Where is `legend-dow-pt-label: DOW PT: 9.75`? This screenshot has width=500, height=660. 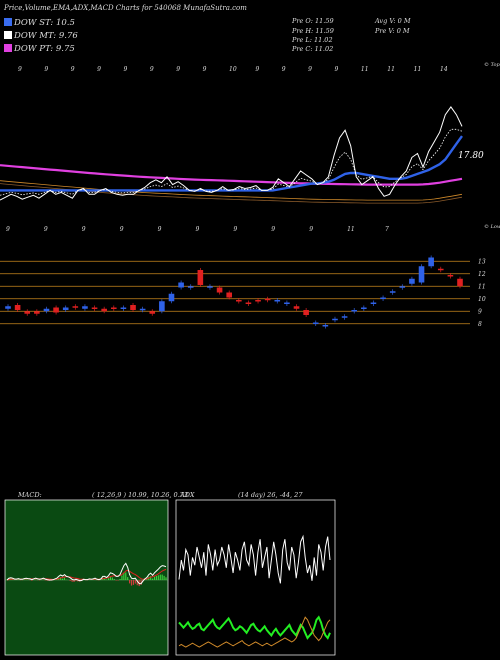 legend-dow-pt-label: DOW PT: 9.75 is located at coordinates (44, 49).